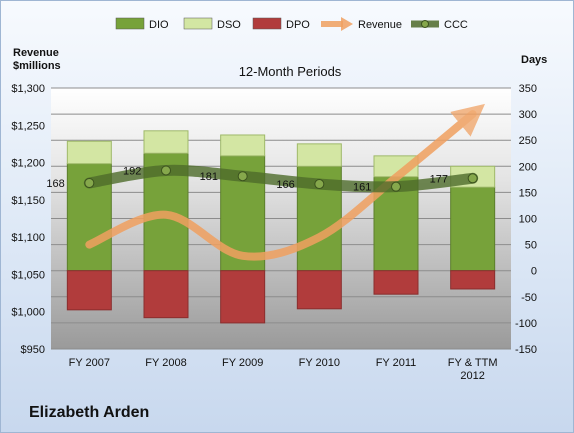 The width and height of the screenshot is (574, 433). I want to click on left-tick-label-3: $1,100, so click(28, 238).